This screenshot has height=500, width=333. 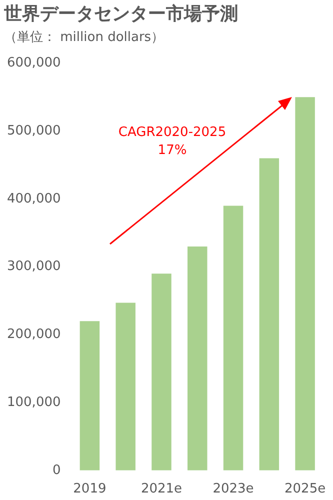 I want to click on y-tick-label: 200,000, so click(x=33, y=334).